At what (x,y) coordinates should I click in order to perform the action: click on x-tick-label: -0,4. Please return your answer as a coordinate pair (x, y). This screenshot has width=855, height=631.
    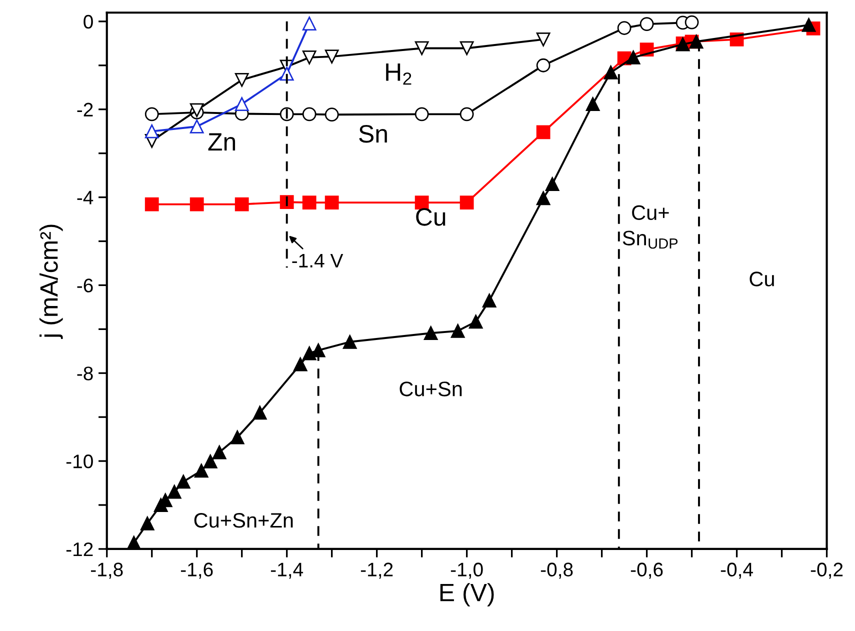
    Looking at the image, I should click on (736, 570).